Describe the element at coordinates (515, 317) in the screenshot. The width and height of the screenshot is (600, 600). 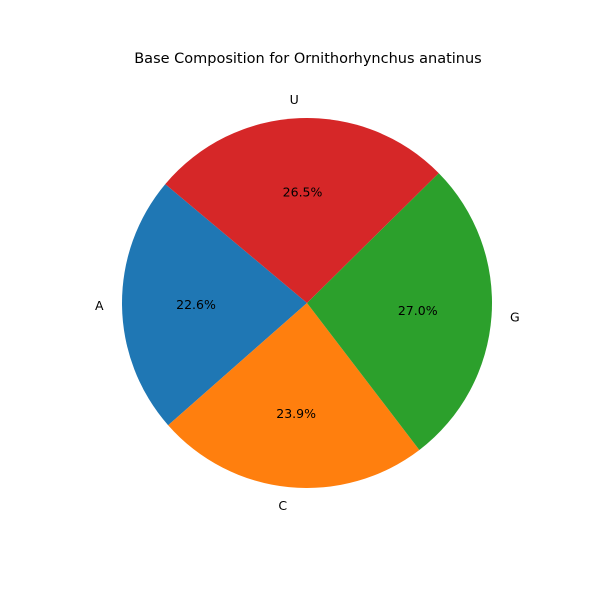
I see `slice-label-g: G` at that location.